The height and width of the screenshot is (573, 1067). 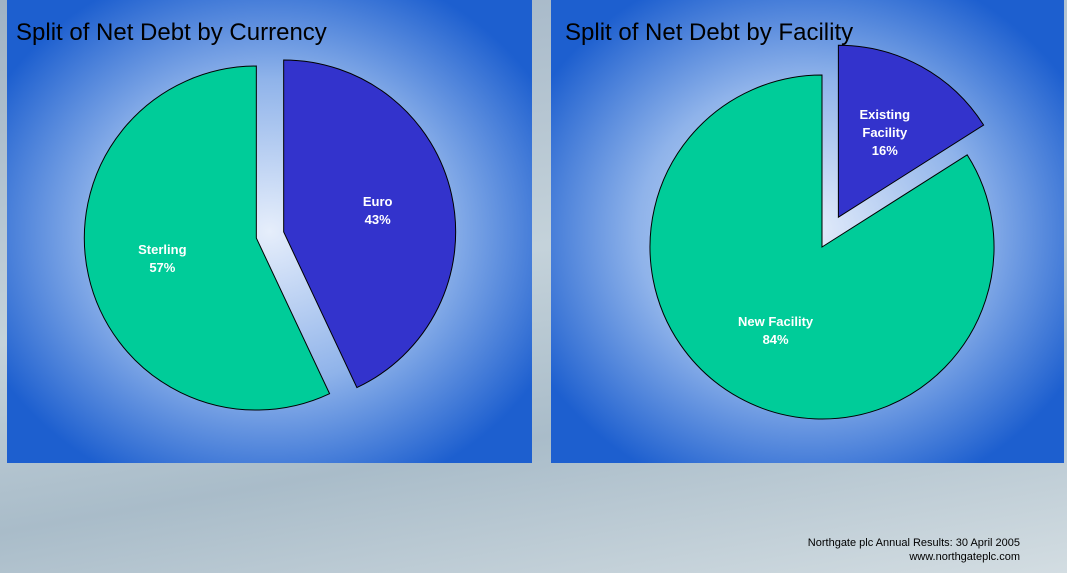 I want to click on chart-title: Split of Net Debt by Facility, so click(x=709, y=32).